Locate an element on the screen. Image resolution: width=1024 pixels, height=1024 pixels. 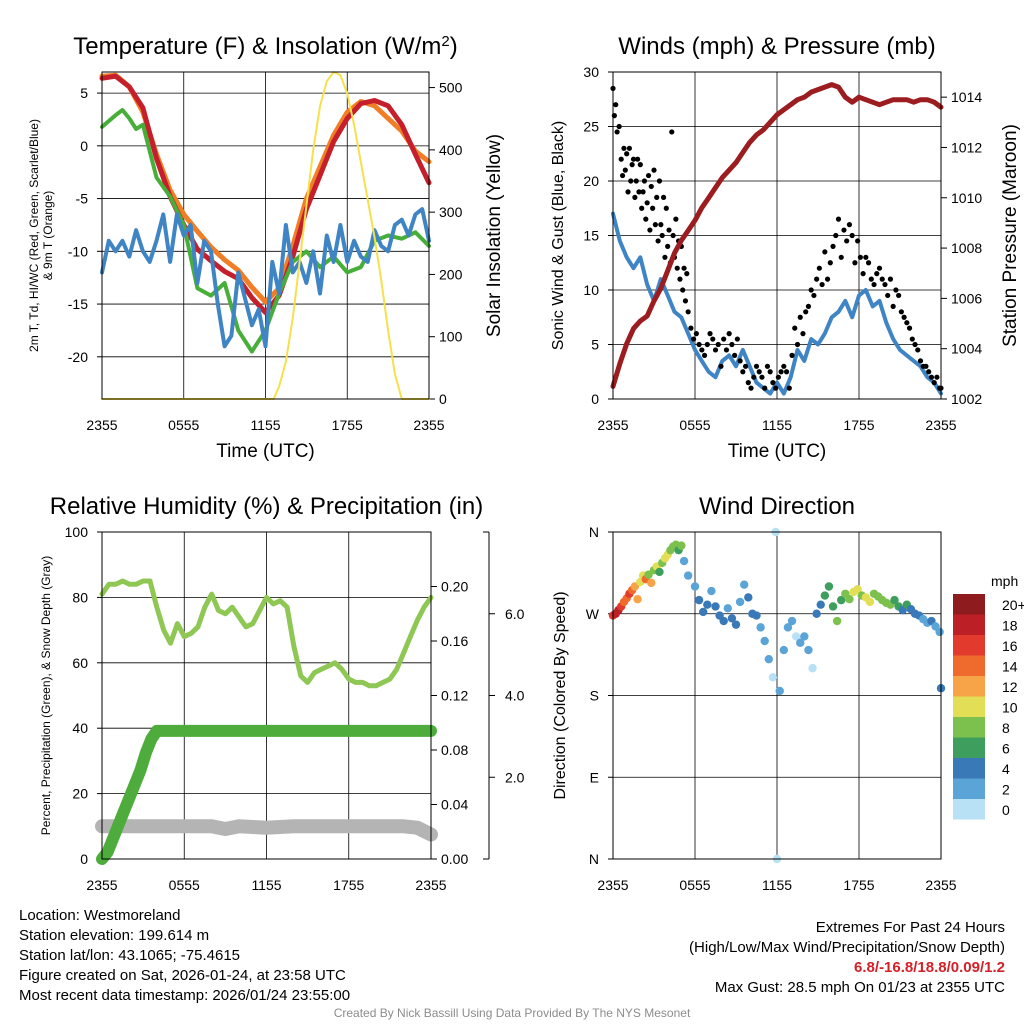
rh-y3-tick-label: 4.0 is located at coordinates (515, 696).